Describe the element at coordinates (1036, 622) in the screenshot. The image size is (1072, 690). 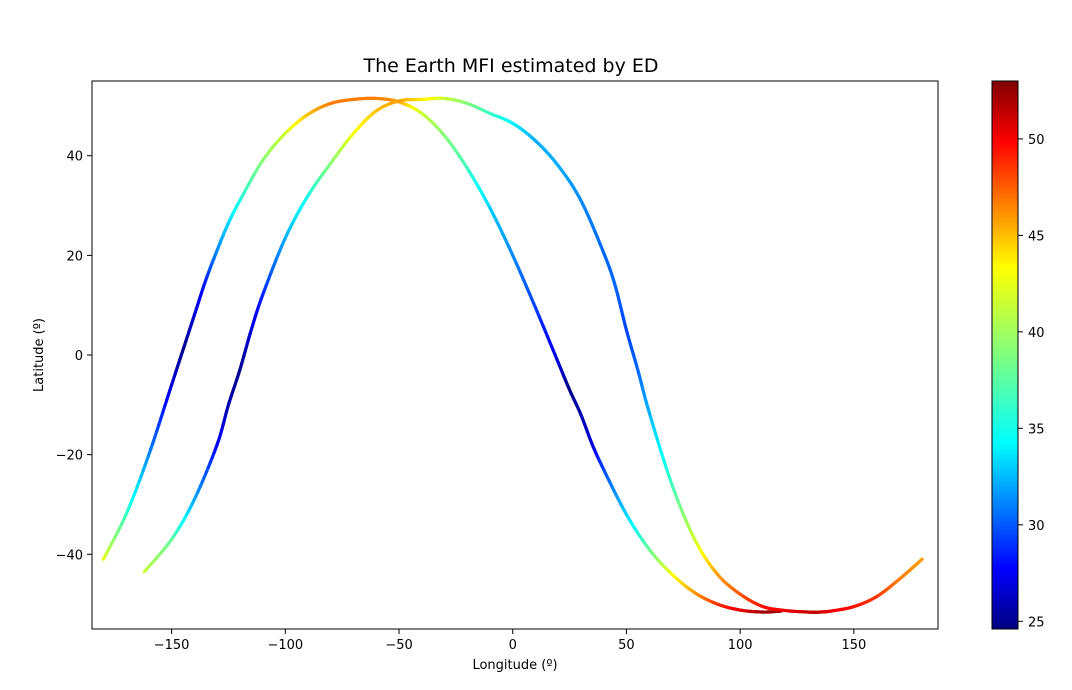
I see `colorbar-tick-label: 25` at that location.